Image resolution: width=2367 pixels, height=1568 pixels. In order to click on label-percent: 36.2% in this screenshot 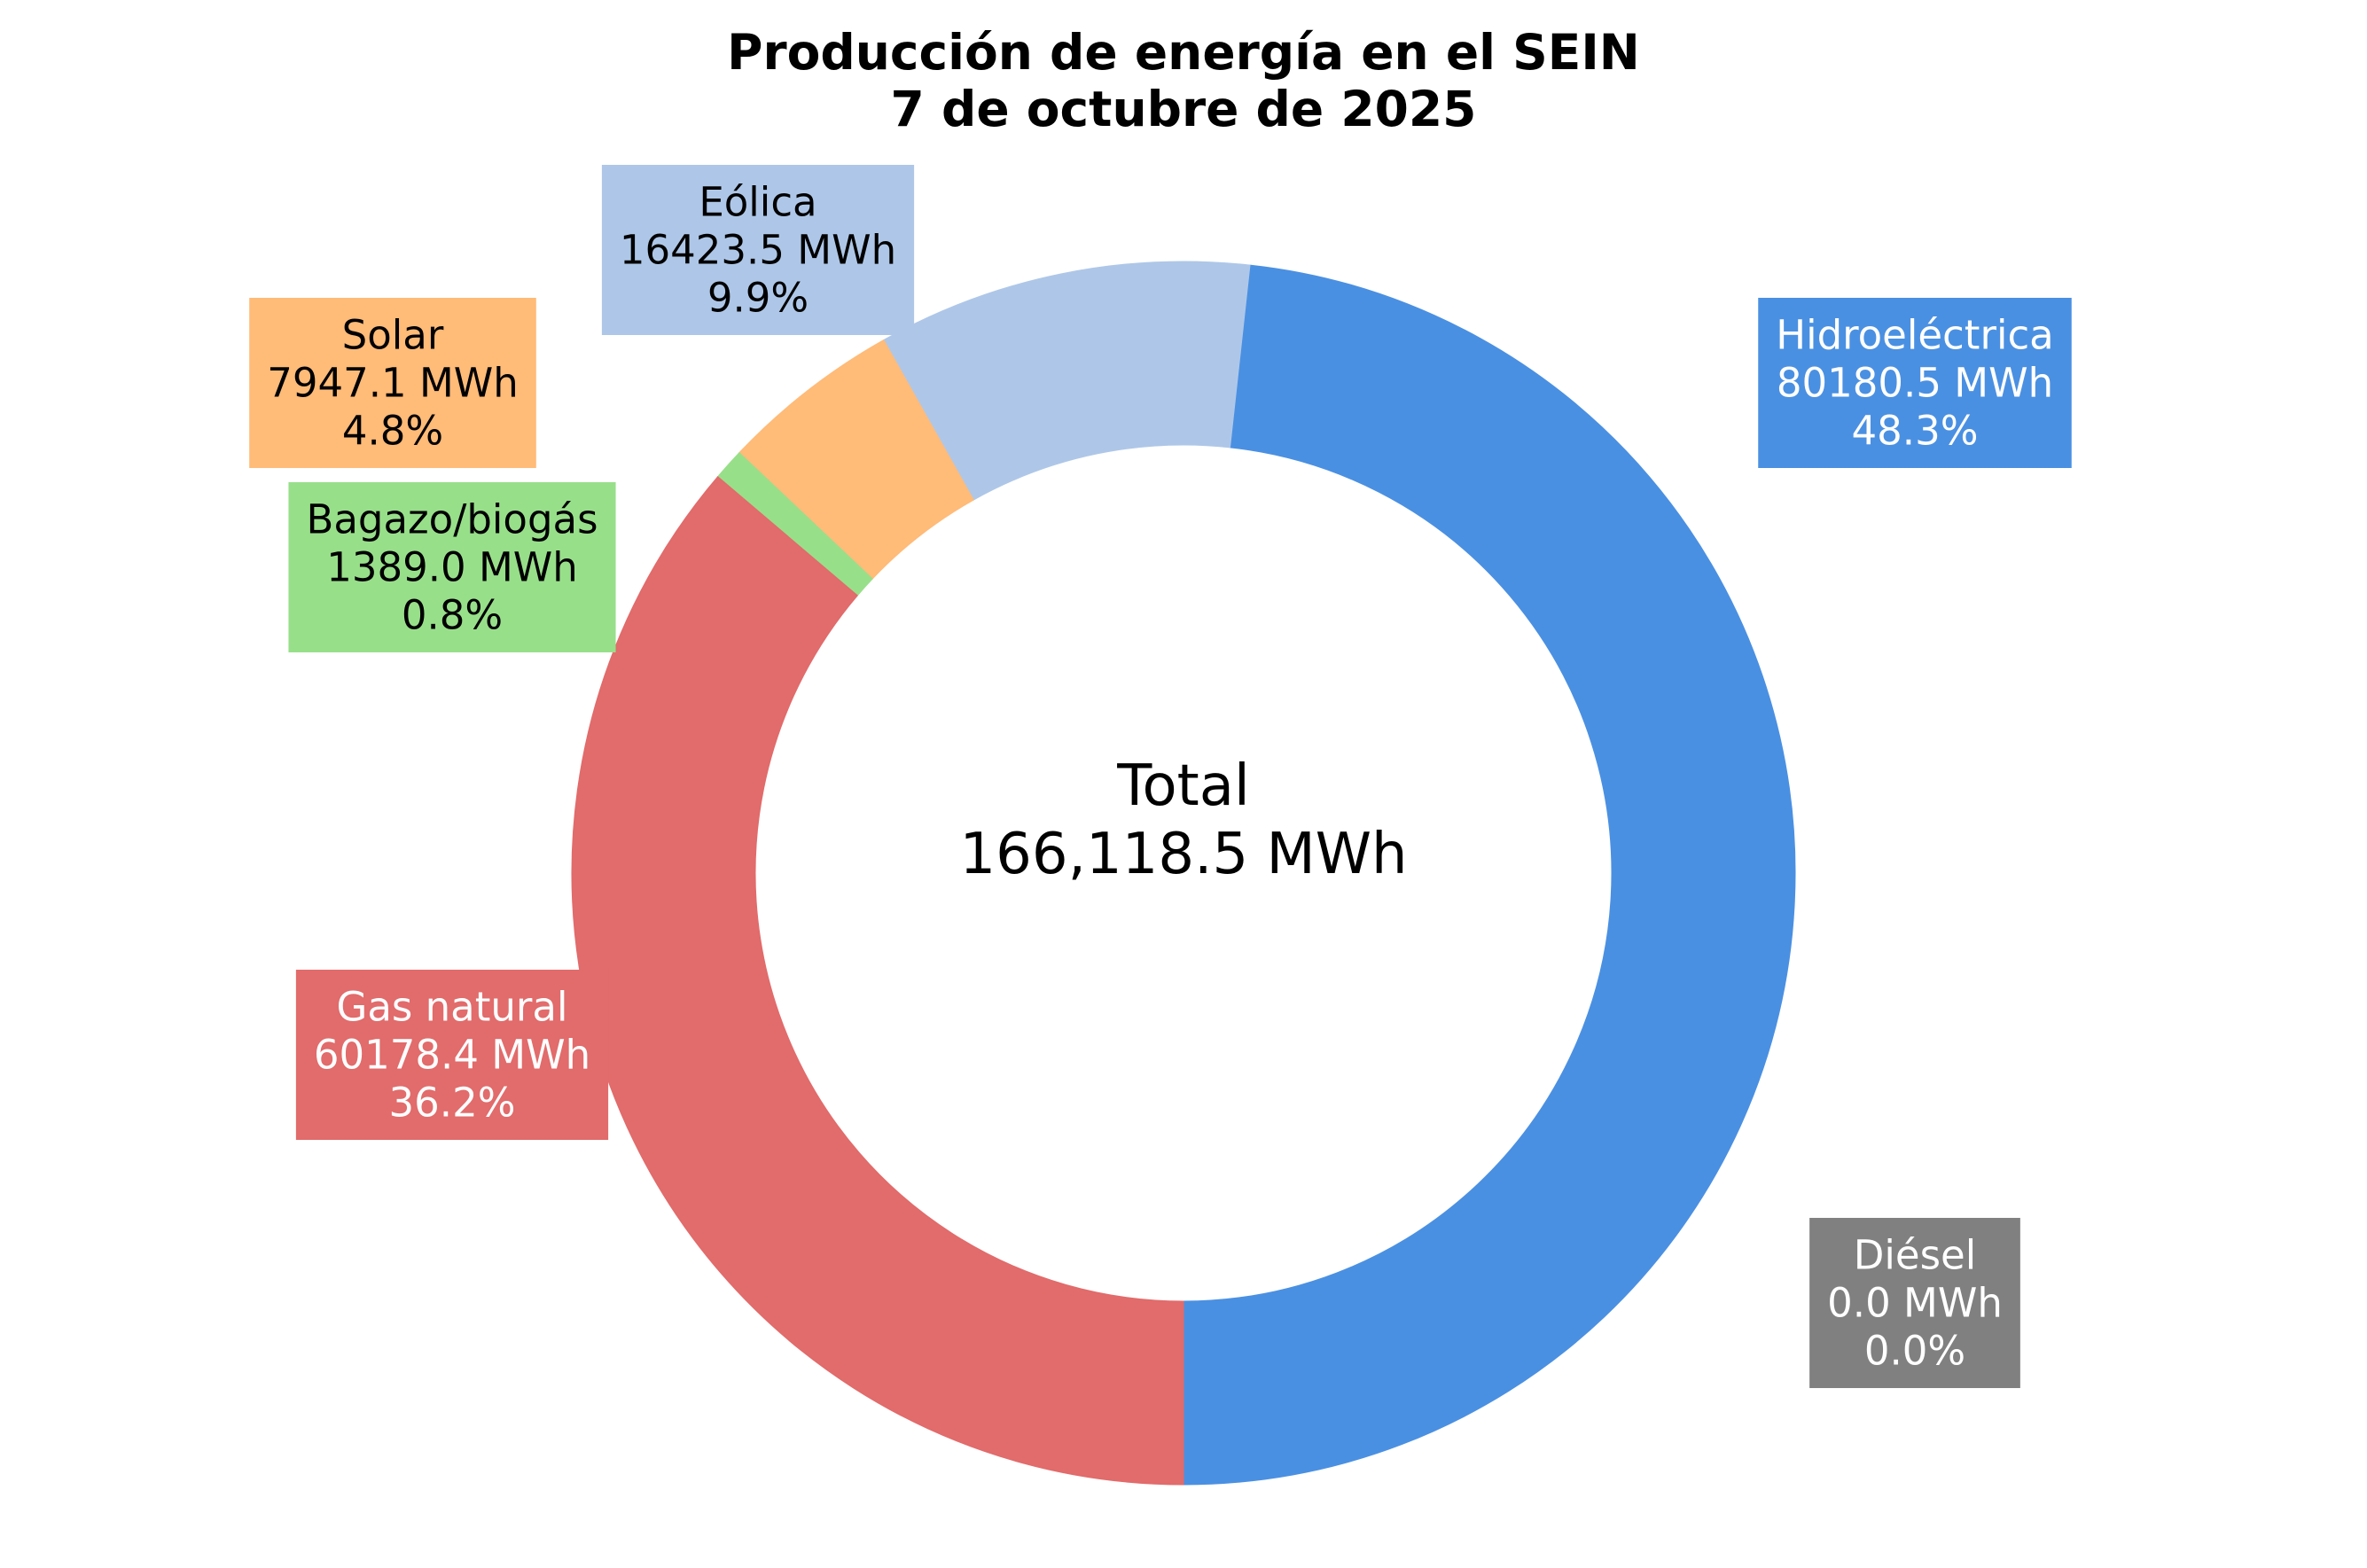, I will do `click(452, 1103)`.